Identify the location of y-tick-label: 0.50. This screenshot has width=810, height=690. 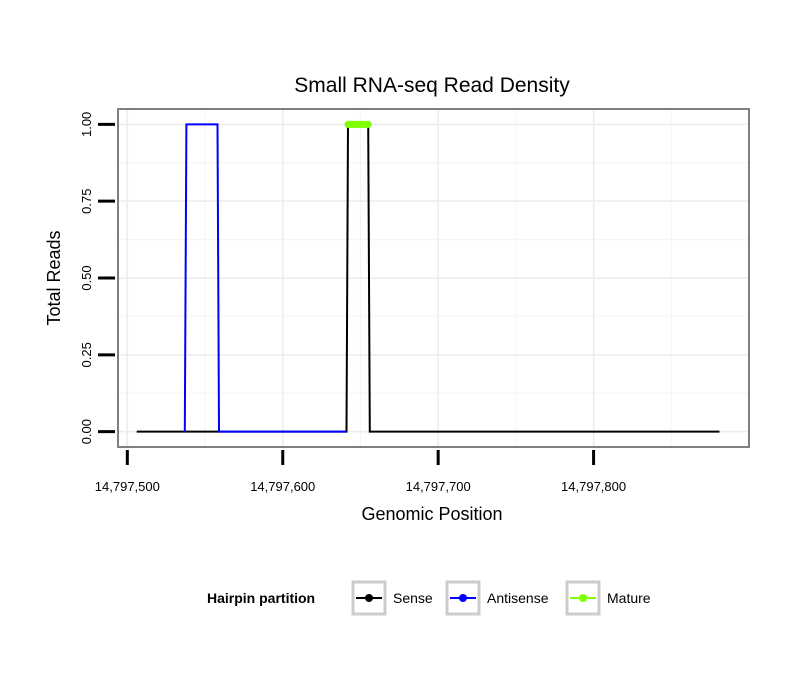
(86, 277).